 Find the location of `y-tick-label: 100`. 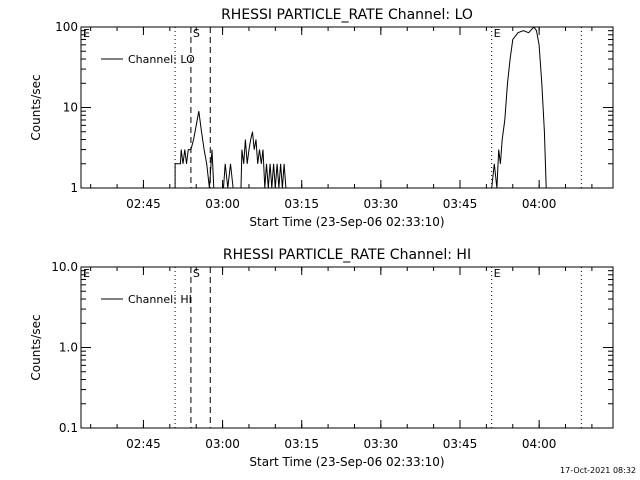

y-tick-label: 100 is located at coordinates (66, 27).